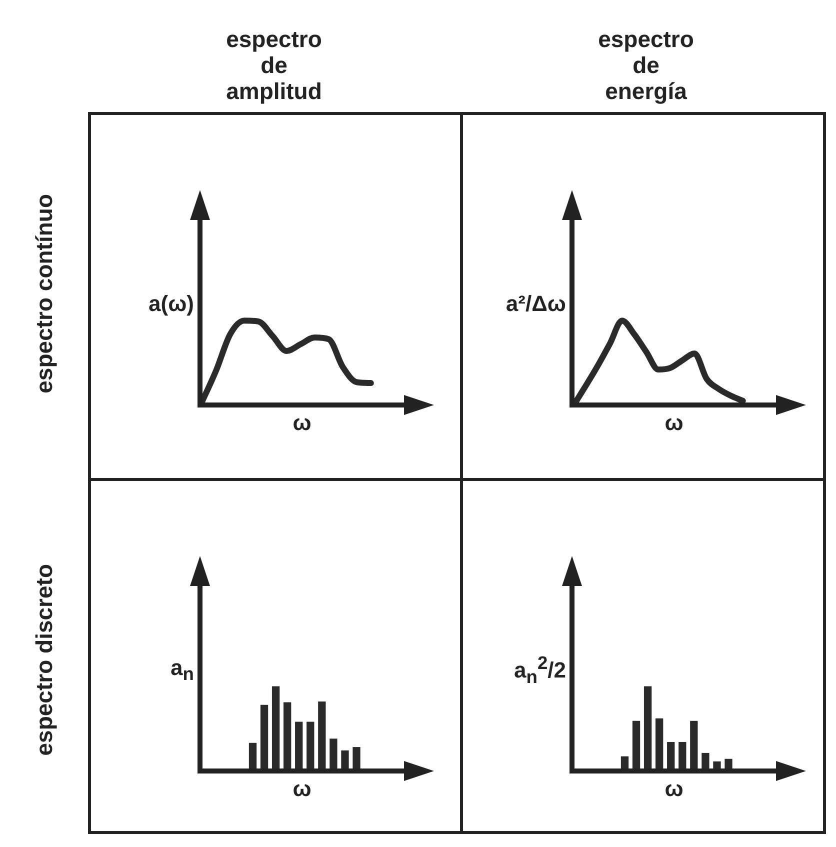  Describe the element at coordinates (171, 304) in the screenshot. I see `y-axis-title: a(ω)` at that location.